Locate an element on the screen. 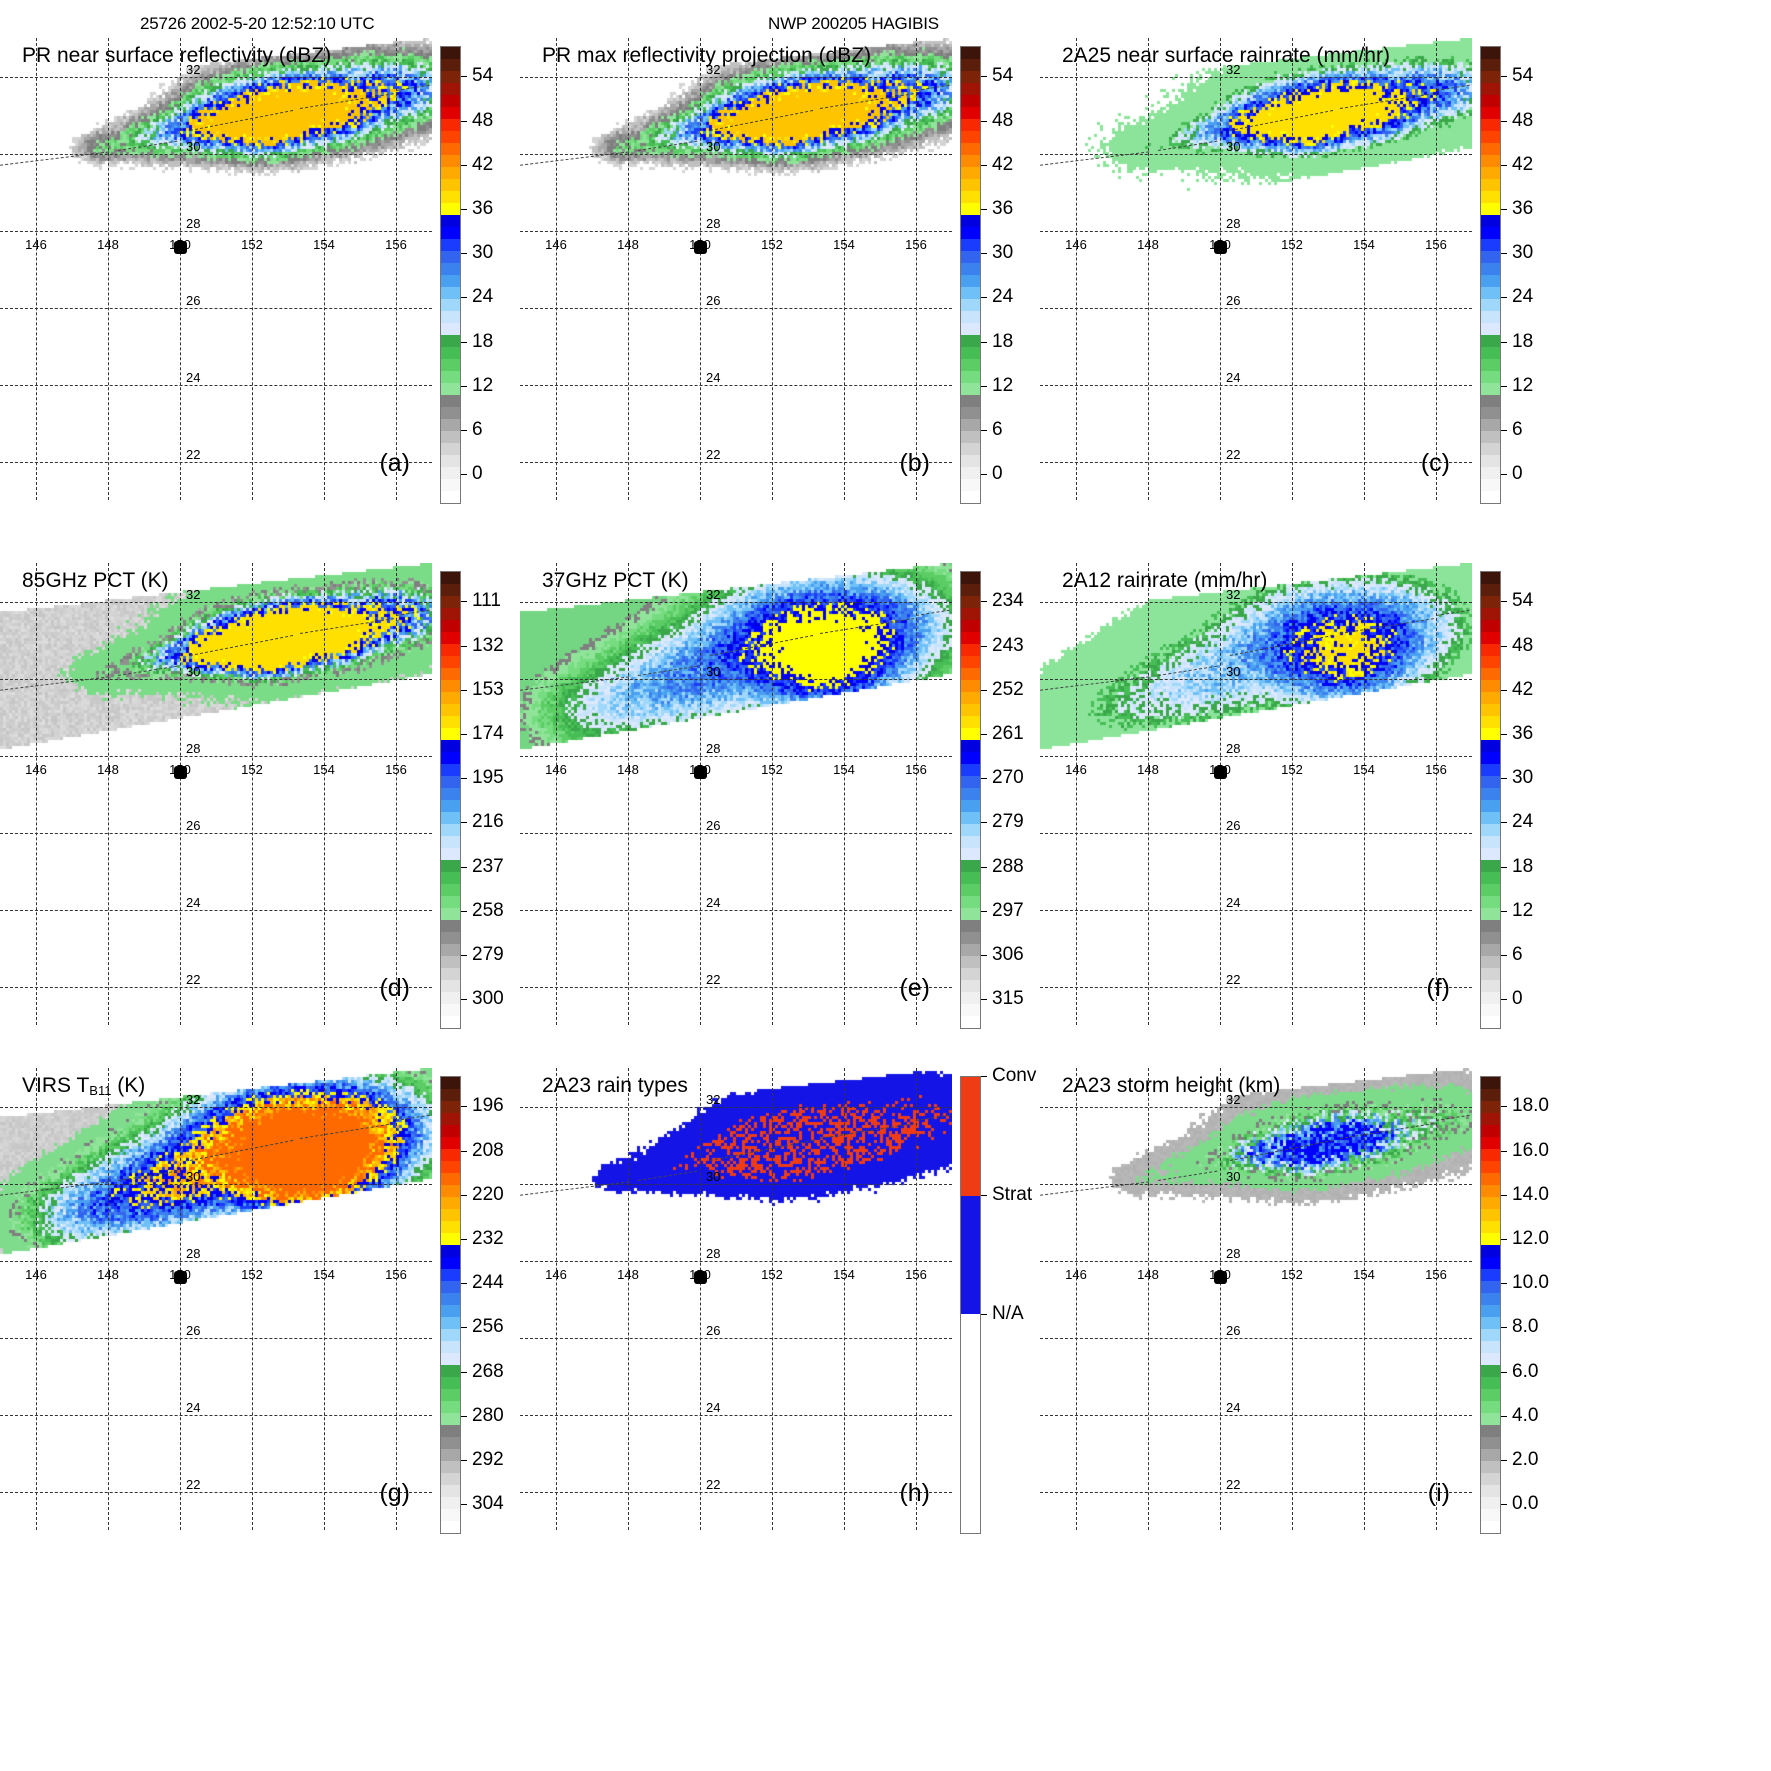 The image size is (1771, 1771). data-swath-2a12_rainrate is located at coordinates (1256, 794).